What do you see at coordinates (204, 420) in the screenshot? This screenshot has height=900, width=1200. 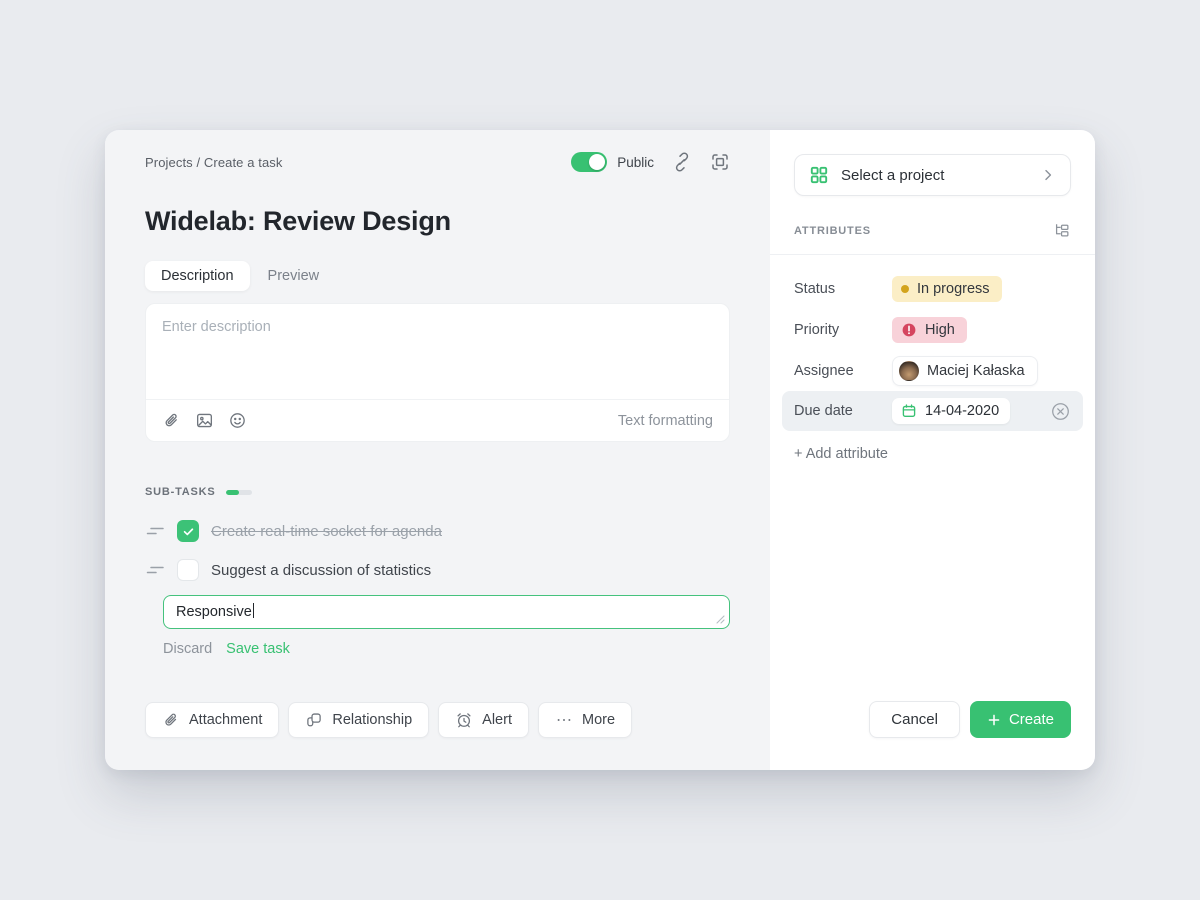 I see `insert-image-icon` at bounding box center [204, 420].